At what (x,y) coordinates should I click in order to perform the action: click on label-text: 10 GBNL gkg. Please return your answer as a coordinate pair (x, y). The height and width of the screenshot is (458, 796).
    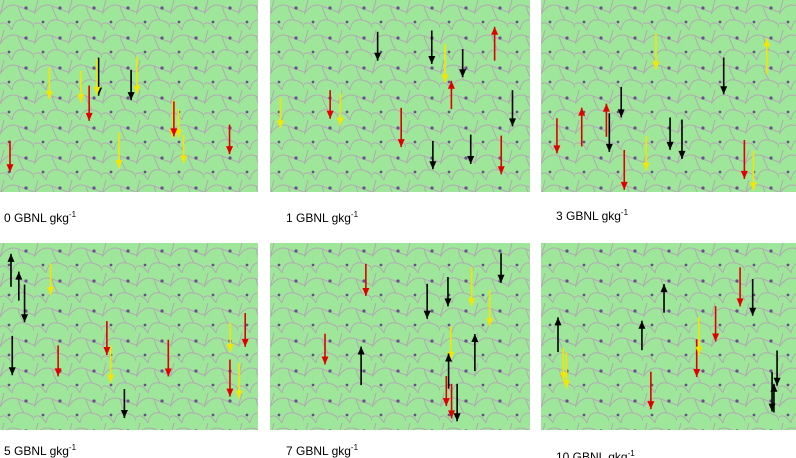
    Looking at the image, I should click on (592, 454).